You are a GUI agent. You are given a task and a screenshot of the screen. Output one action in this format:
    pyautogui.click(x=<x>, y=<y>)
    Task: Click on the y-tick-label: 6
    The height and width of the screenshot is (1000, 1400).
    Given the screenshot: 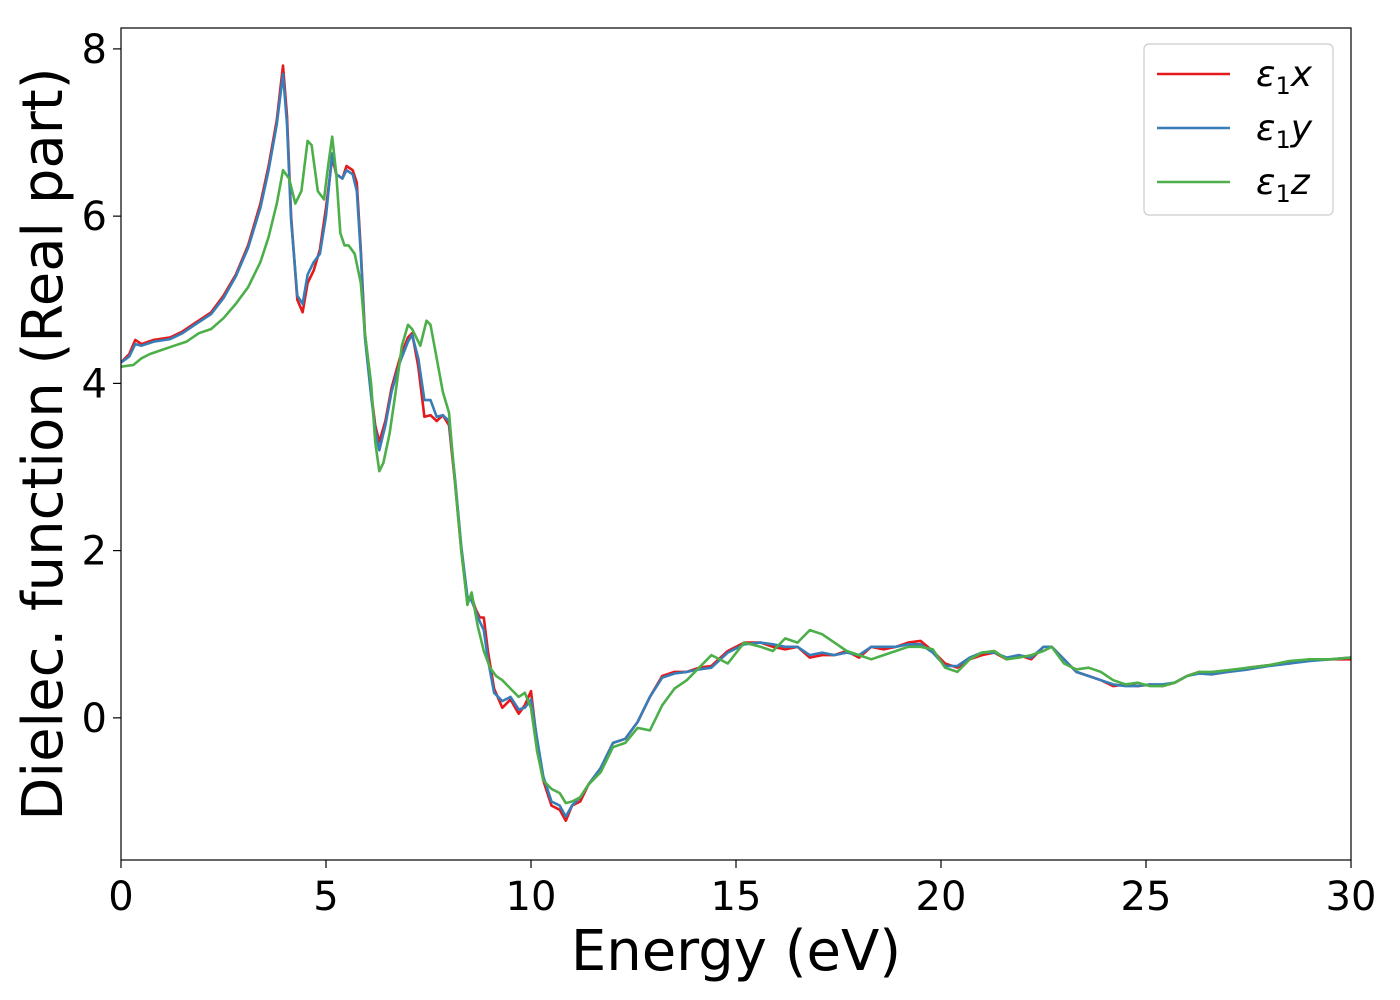 What is the action you would take?
    pyautogui.click(x=94, y=217)
    